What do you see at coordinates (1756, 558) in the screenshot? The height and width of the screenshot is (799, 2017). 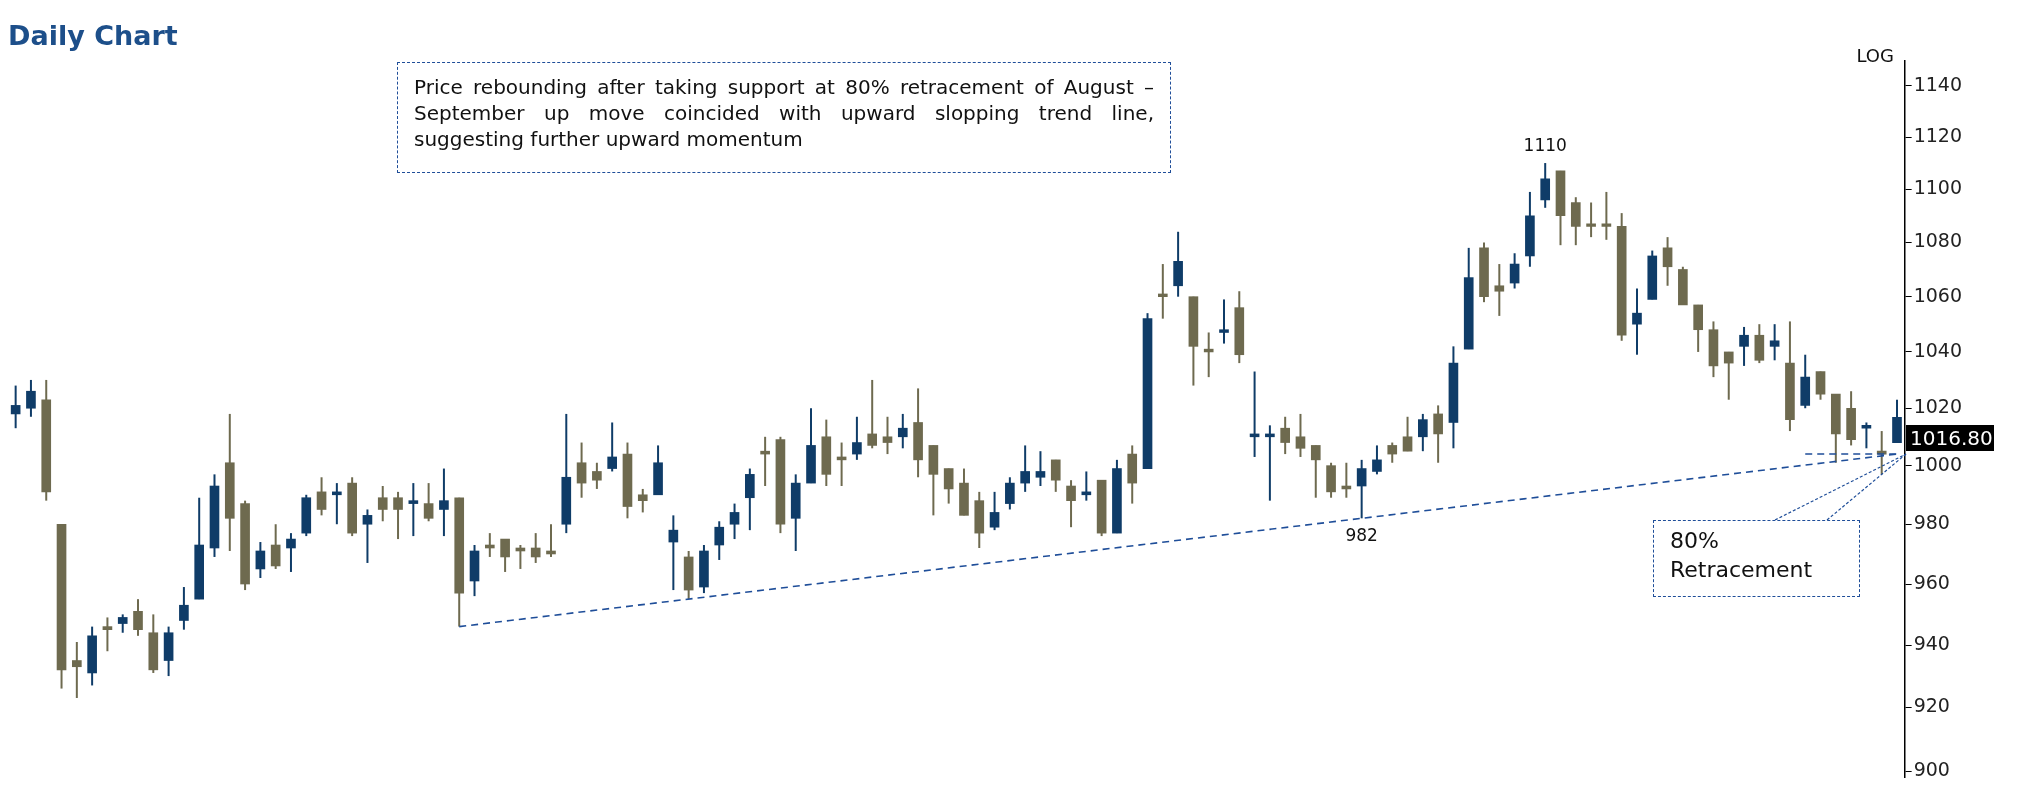 I see `annotation: 80% Retracement` at bounding box center [1756, 558].